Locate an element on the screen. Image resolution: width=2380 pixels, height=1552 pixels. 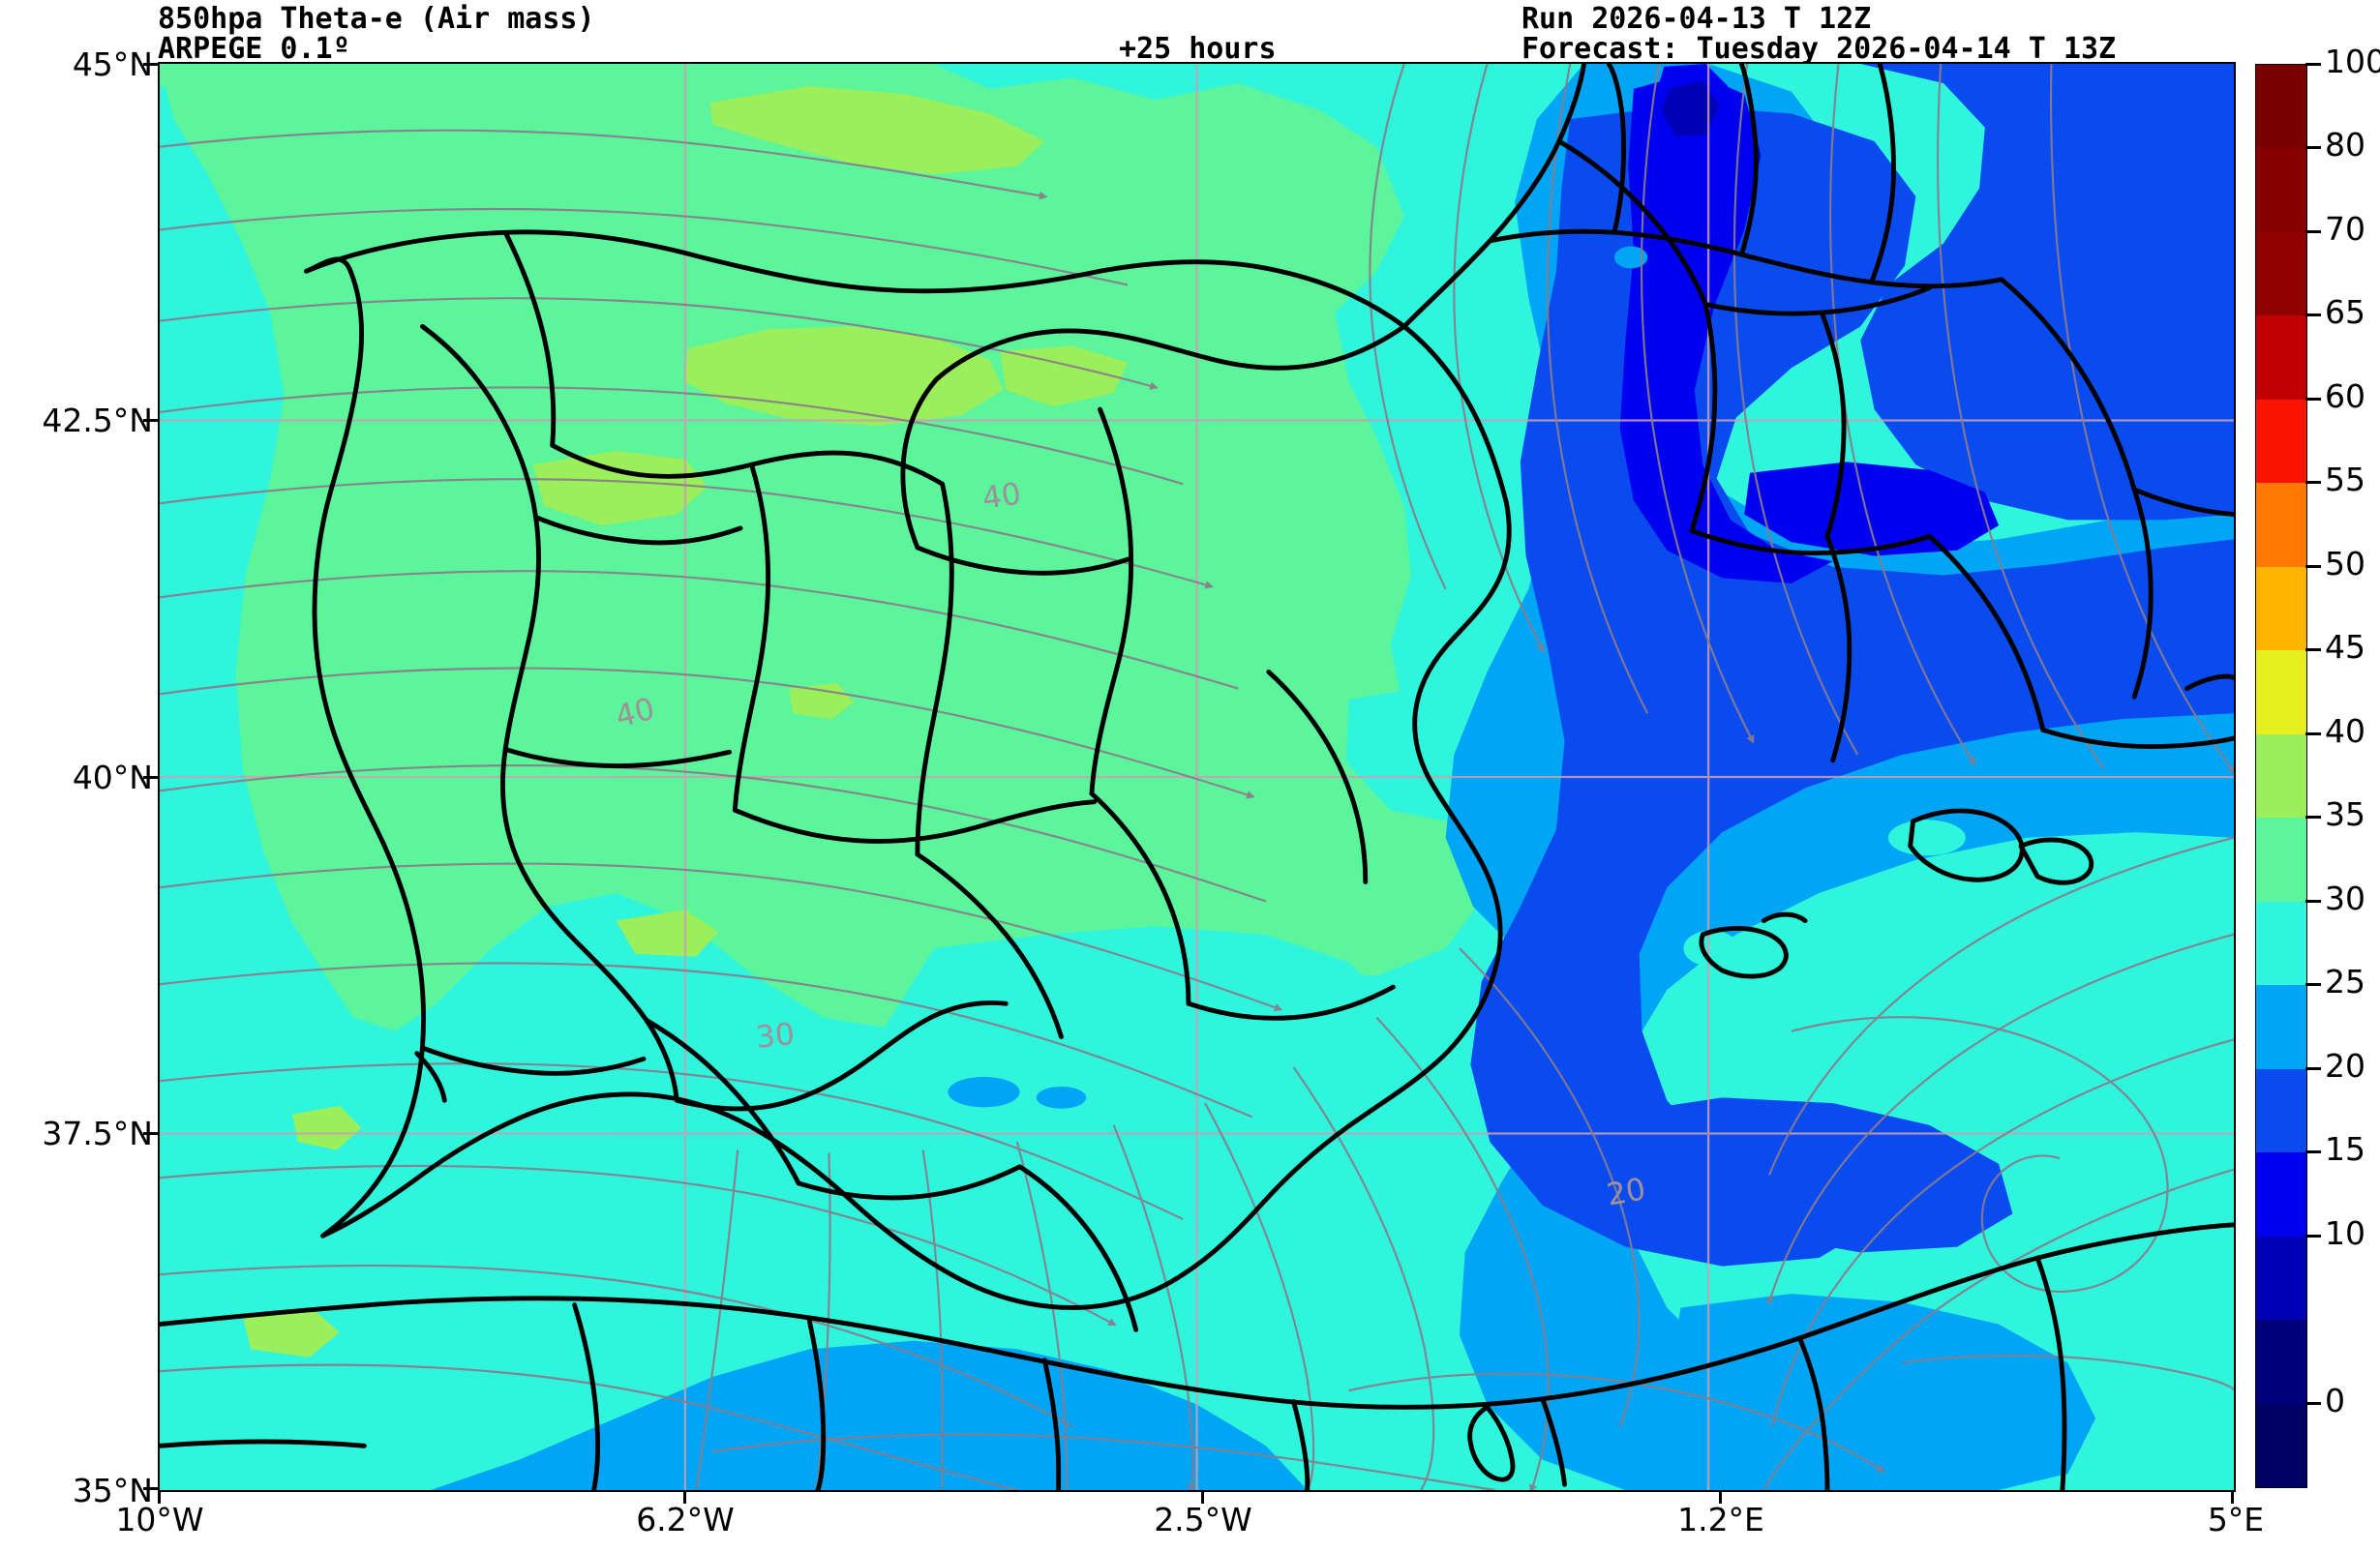
y-tick-label: 45°N is located at coordinates (112, 64).